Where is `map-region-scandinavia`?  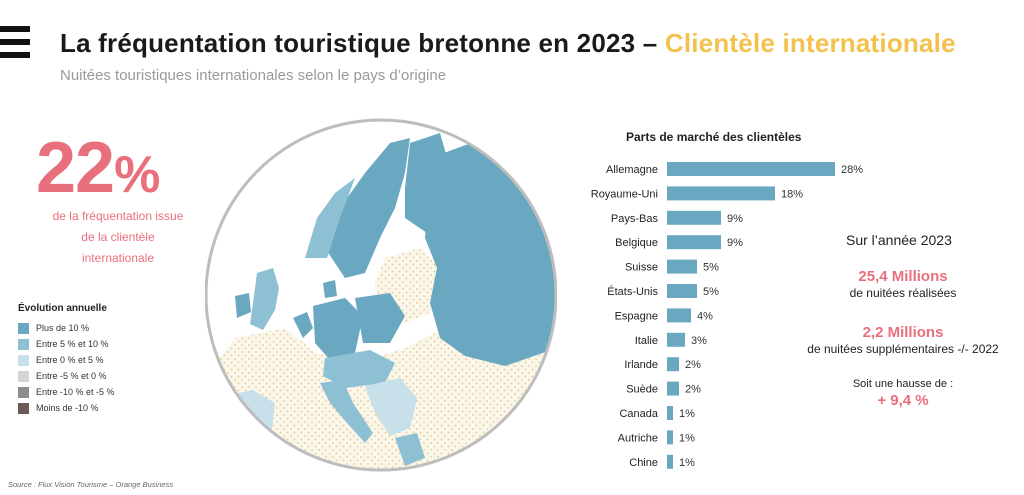
map-region-scandinavia is located at coordinates (367, 208).